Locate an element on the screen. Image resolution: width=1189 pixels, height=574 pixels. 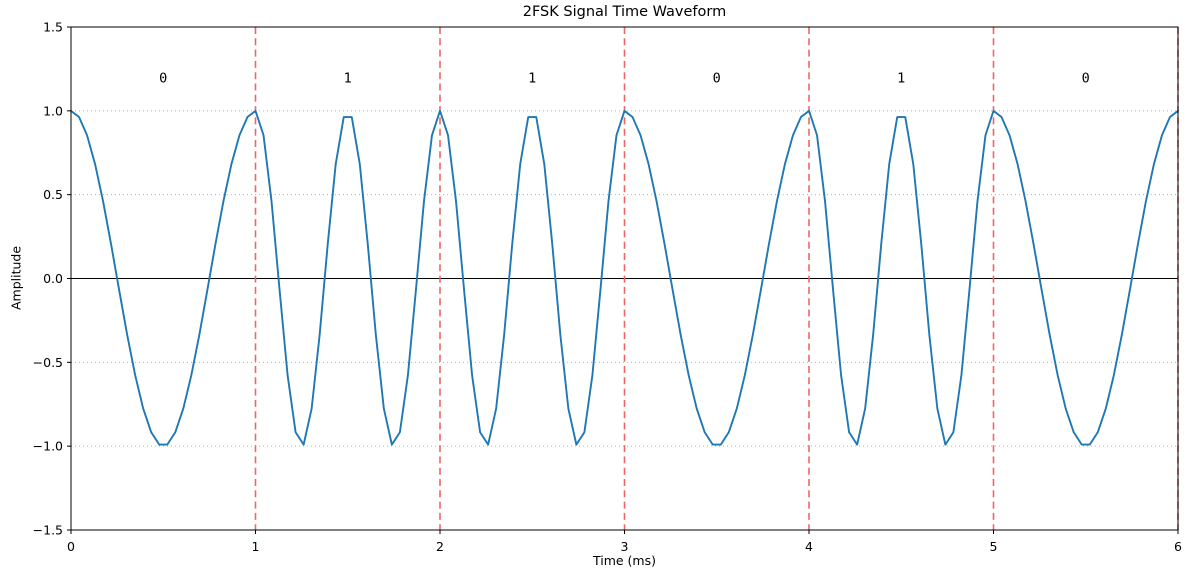
x-tick-label: 0 is located at coordinates (71, 546).